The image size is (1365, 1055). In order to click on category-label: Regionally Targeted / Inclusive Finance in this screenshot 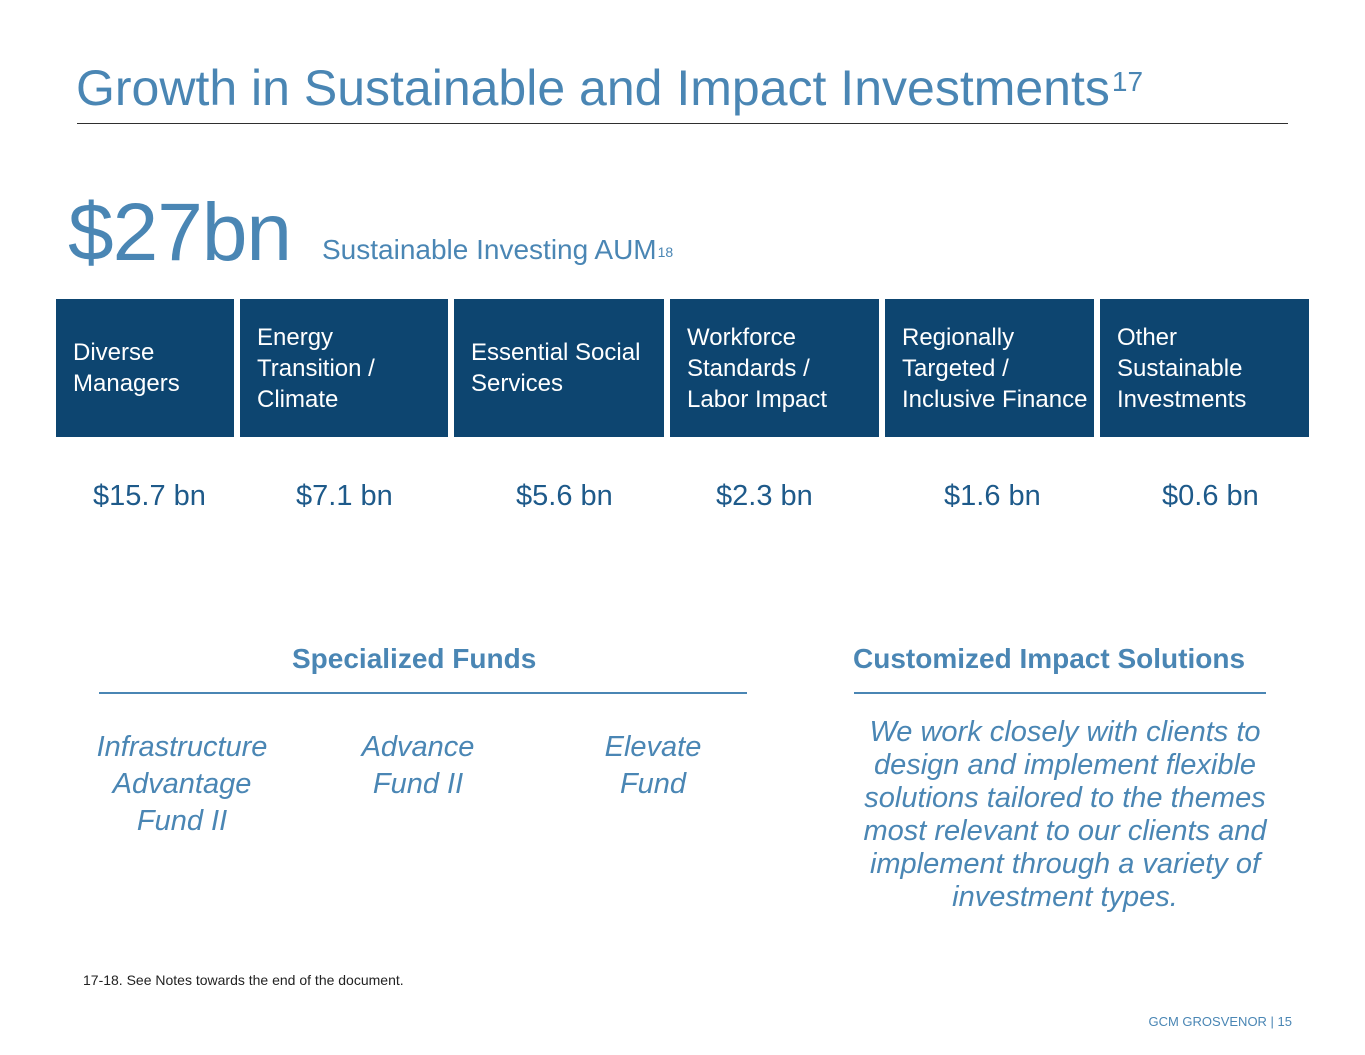, I will do `click(995, 368)`.